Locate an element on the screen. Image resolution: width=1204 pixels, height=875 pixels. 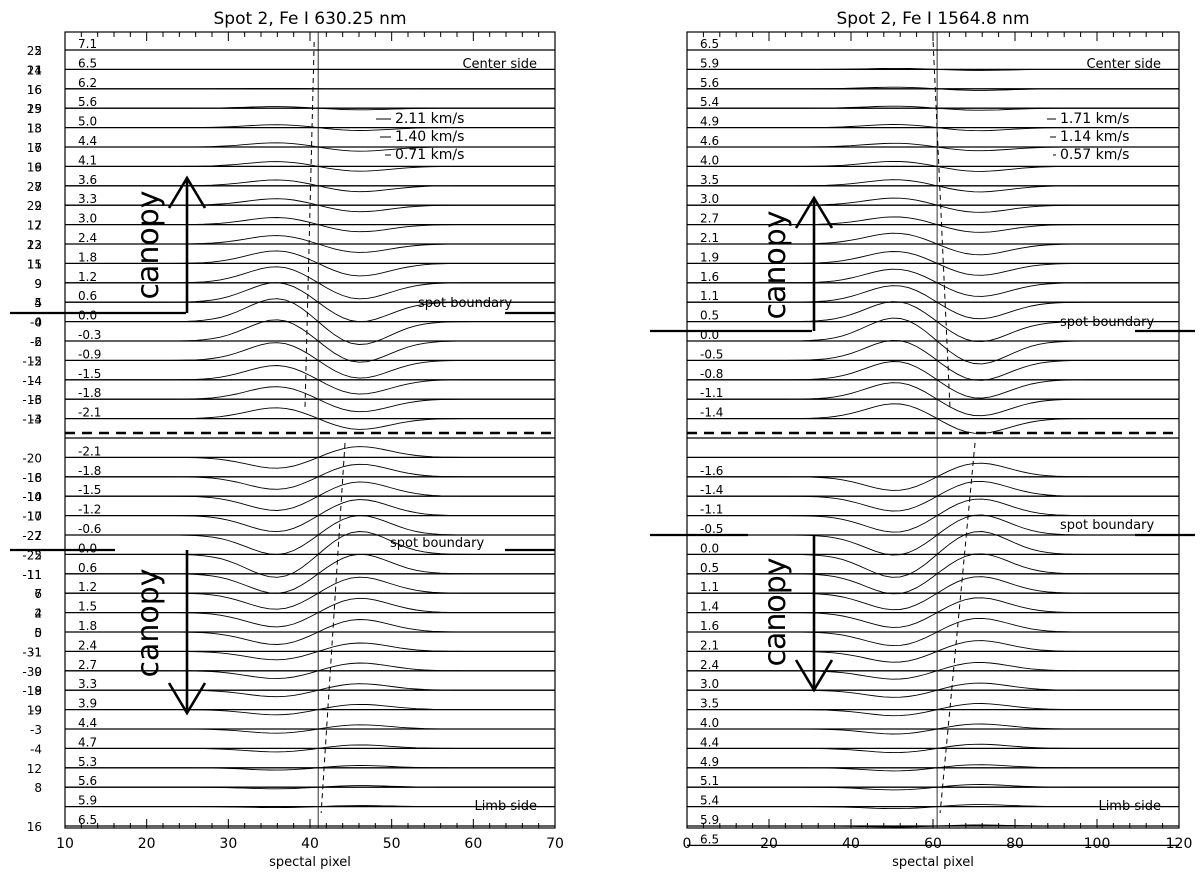
row-label-left: 19 is located at coordinates (34, 109).